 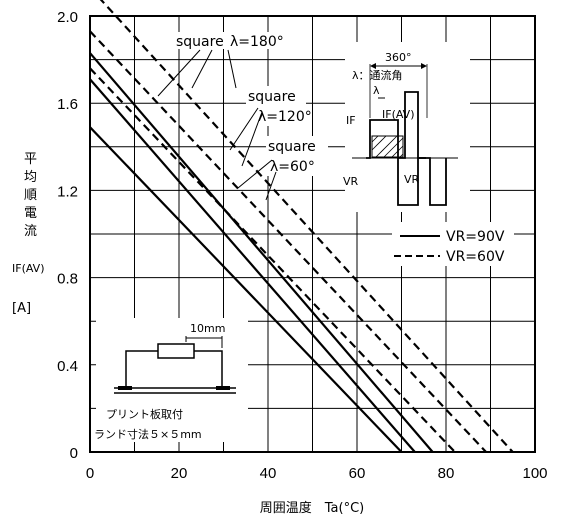 What do you see at coordinates (351, 181) in the screenshot?
I see `vr-label: VR` at bounding box center [351, 181].